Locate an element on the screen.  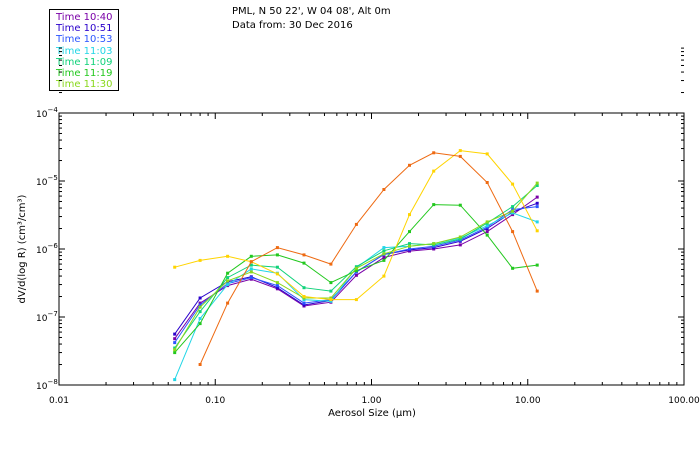
x-tick-label: 100.00 is located at coordinates (684, 401).